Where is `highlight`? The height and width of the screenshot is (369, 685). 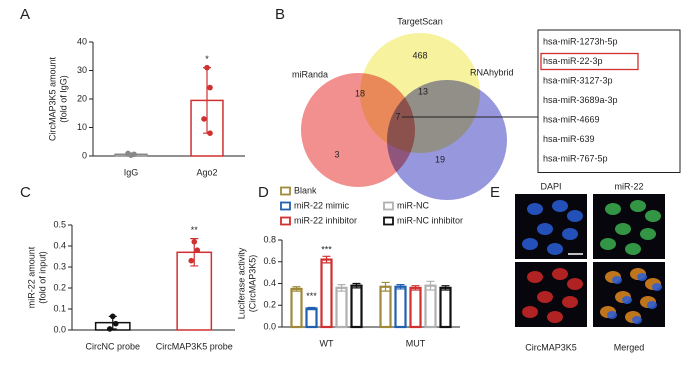
highlight is located at coordinates (589, 61).